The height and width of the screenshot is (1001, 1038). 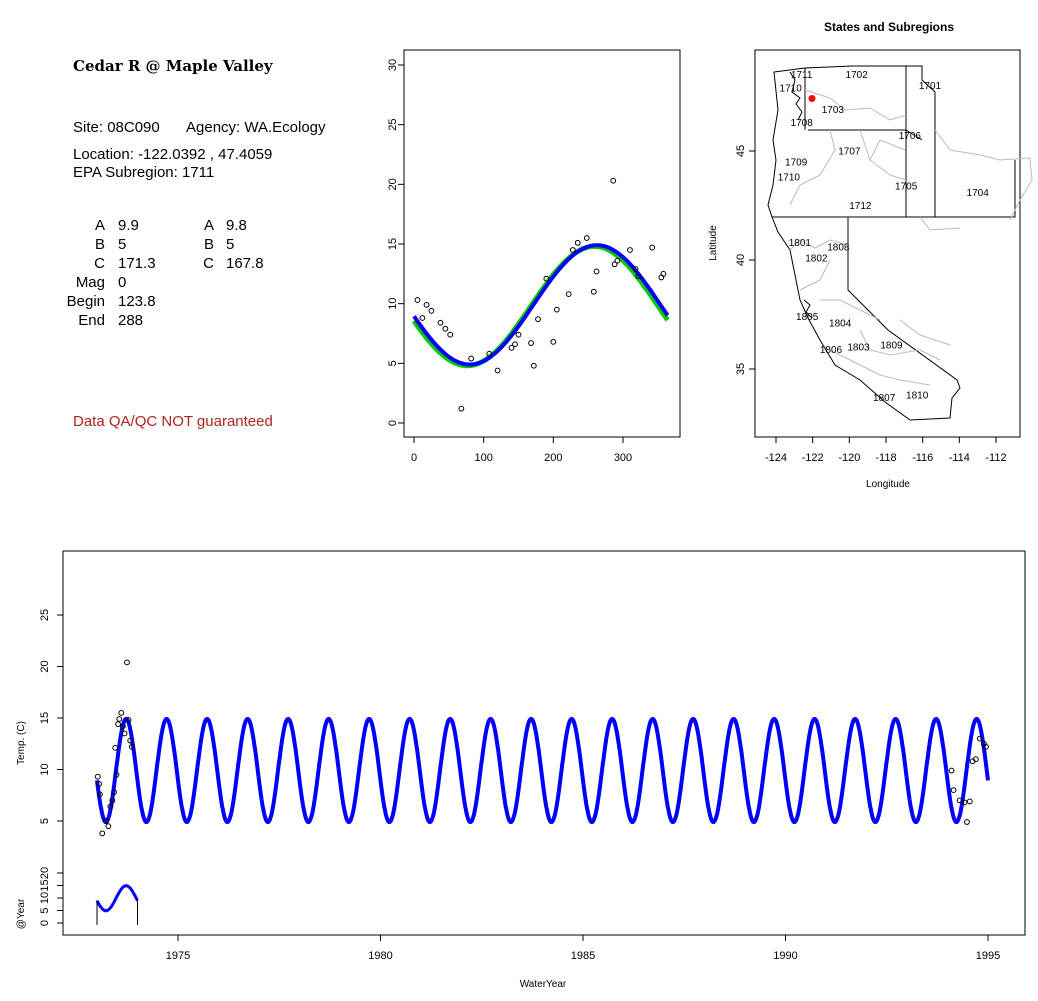 What do you see at coordinates (45, 666) in the screenshot?
I see `ts-y-tick-label: 20` at bounding box center [45, 666].